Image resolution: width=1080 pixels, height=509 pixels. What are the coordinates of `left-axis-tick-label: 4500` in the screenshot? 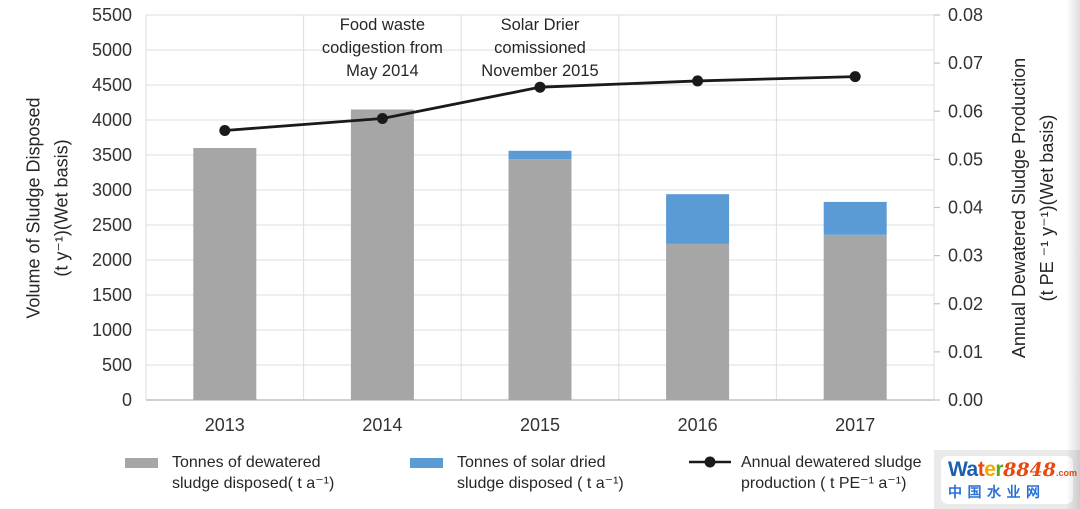 It's located at (112, 85).